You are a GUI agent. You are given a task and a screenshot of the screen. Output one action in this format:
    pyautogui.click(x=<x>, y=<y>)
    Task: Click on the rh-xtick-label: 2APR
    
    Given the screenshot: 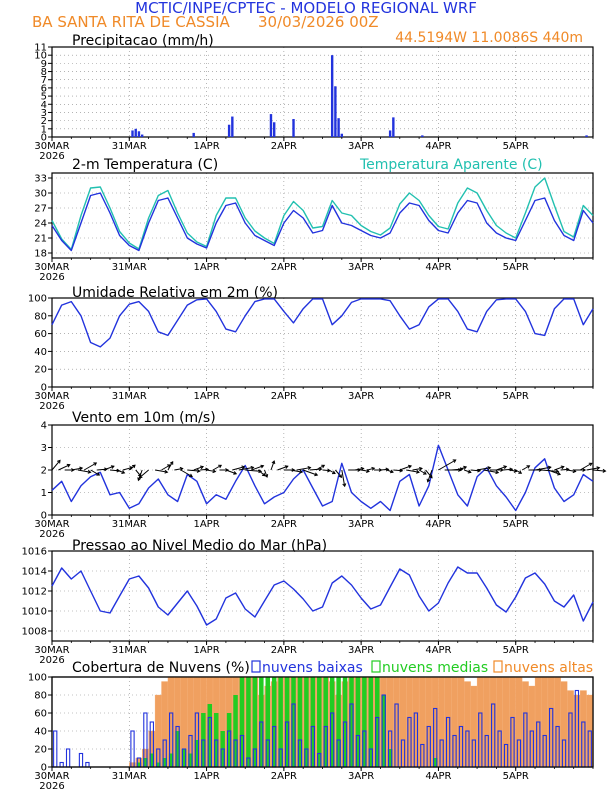 What is the action you would take?
    pyautogui.click(x=284, y=396)
    